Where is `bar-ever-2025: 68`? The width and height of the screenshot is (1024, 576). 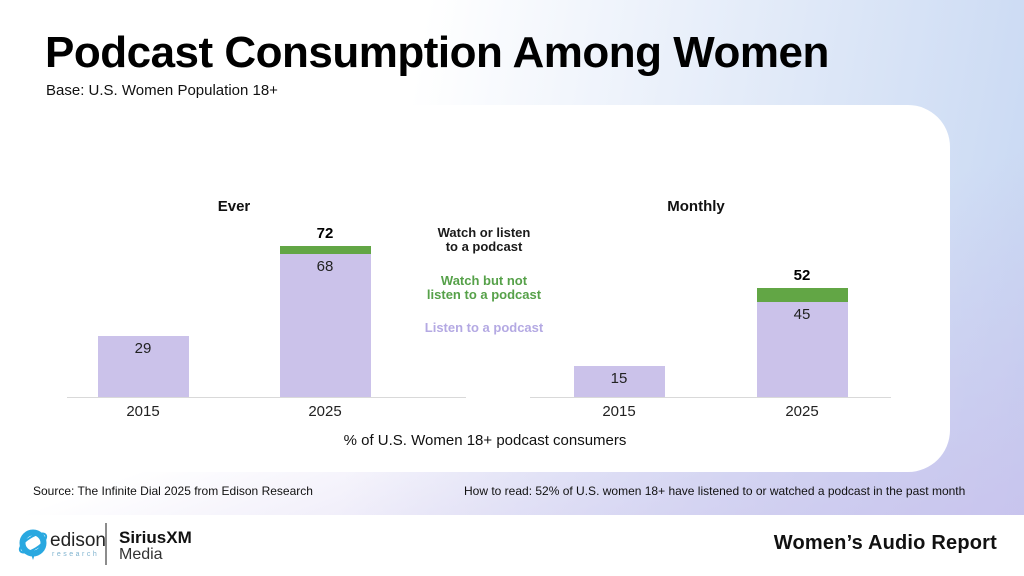
bar-ever-2025: 68 is located at coordinates (325, 321).